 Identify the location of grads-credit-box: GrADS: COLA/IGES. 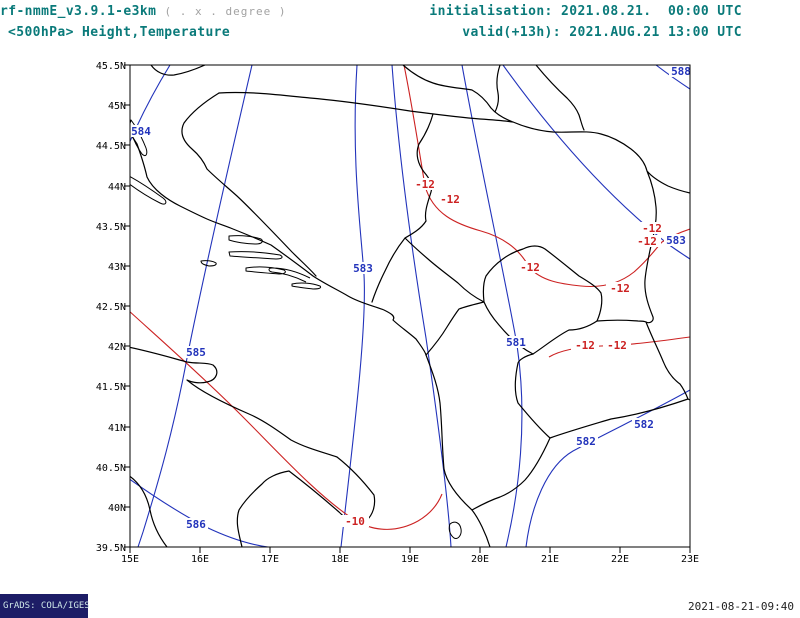
(45, 606).